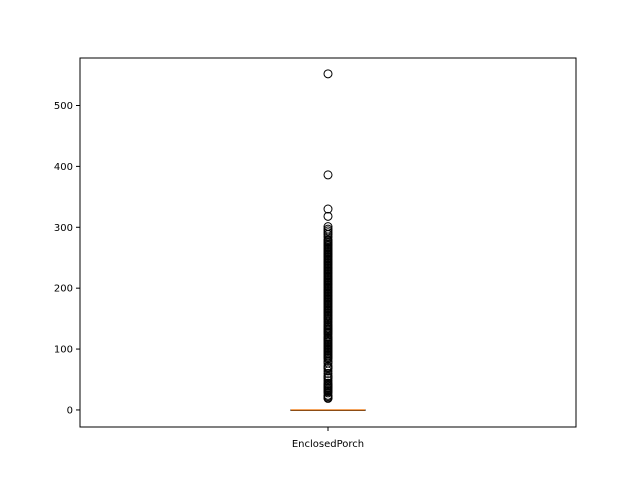 This screenshot has width=640, height=480. Describe the element at coordinates (70, 410) in the screenshot. I see `y-tick-label: 0` at that location.